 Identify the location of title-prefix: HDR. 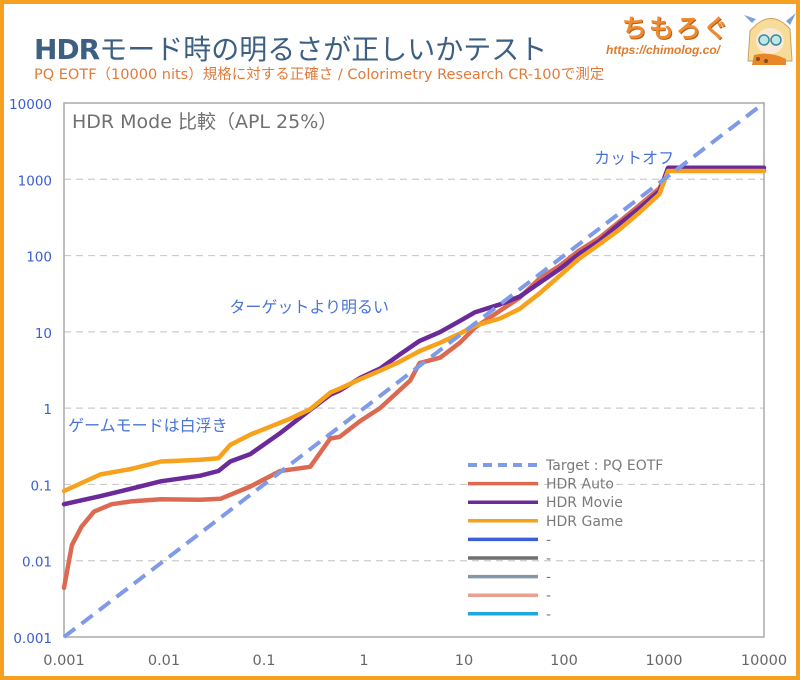
(67, 49).